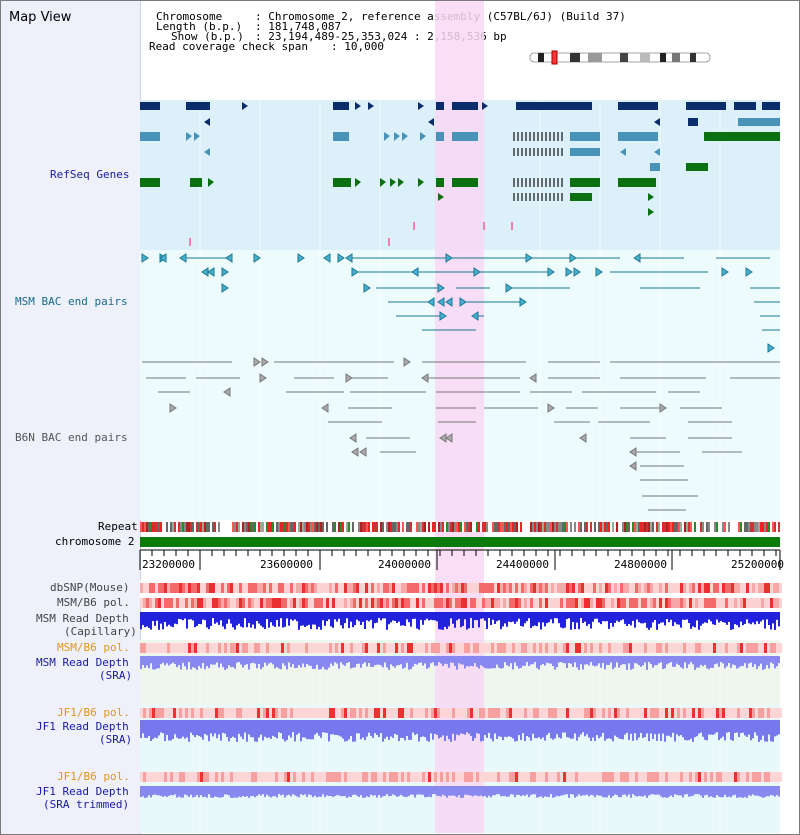 This screenshot has height=835, width=800. What do you see at coordinates (522, 564) in the screenshot?
I see `tick-label-4: 24400000` at bounding box center [522, 564].